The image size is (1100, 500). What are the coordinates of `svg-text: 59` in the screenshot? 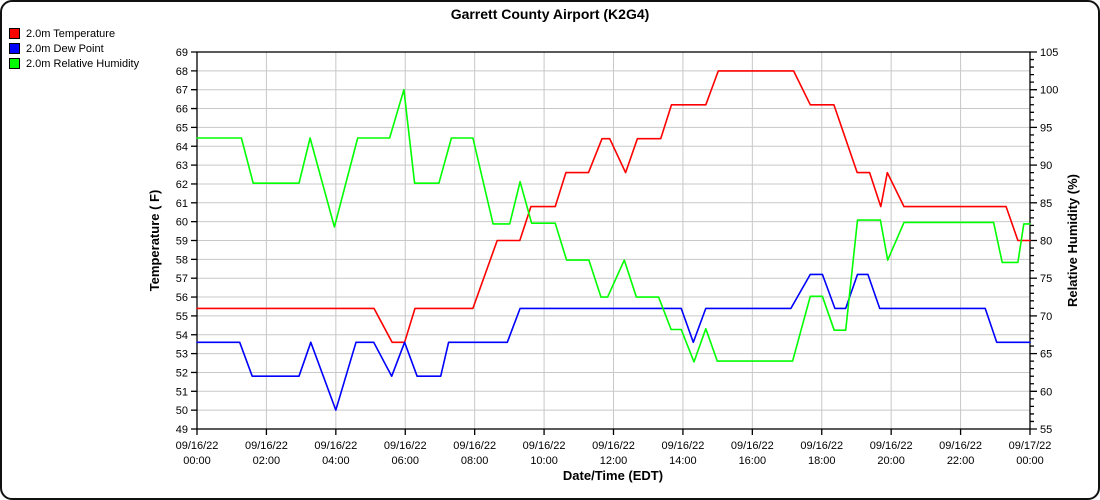 It's located at (182, 242).